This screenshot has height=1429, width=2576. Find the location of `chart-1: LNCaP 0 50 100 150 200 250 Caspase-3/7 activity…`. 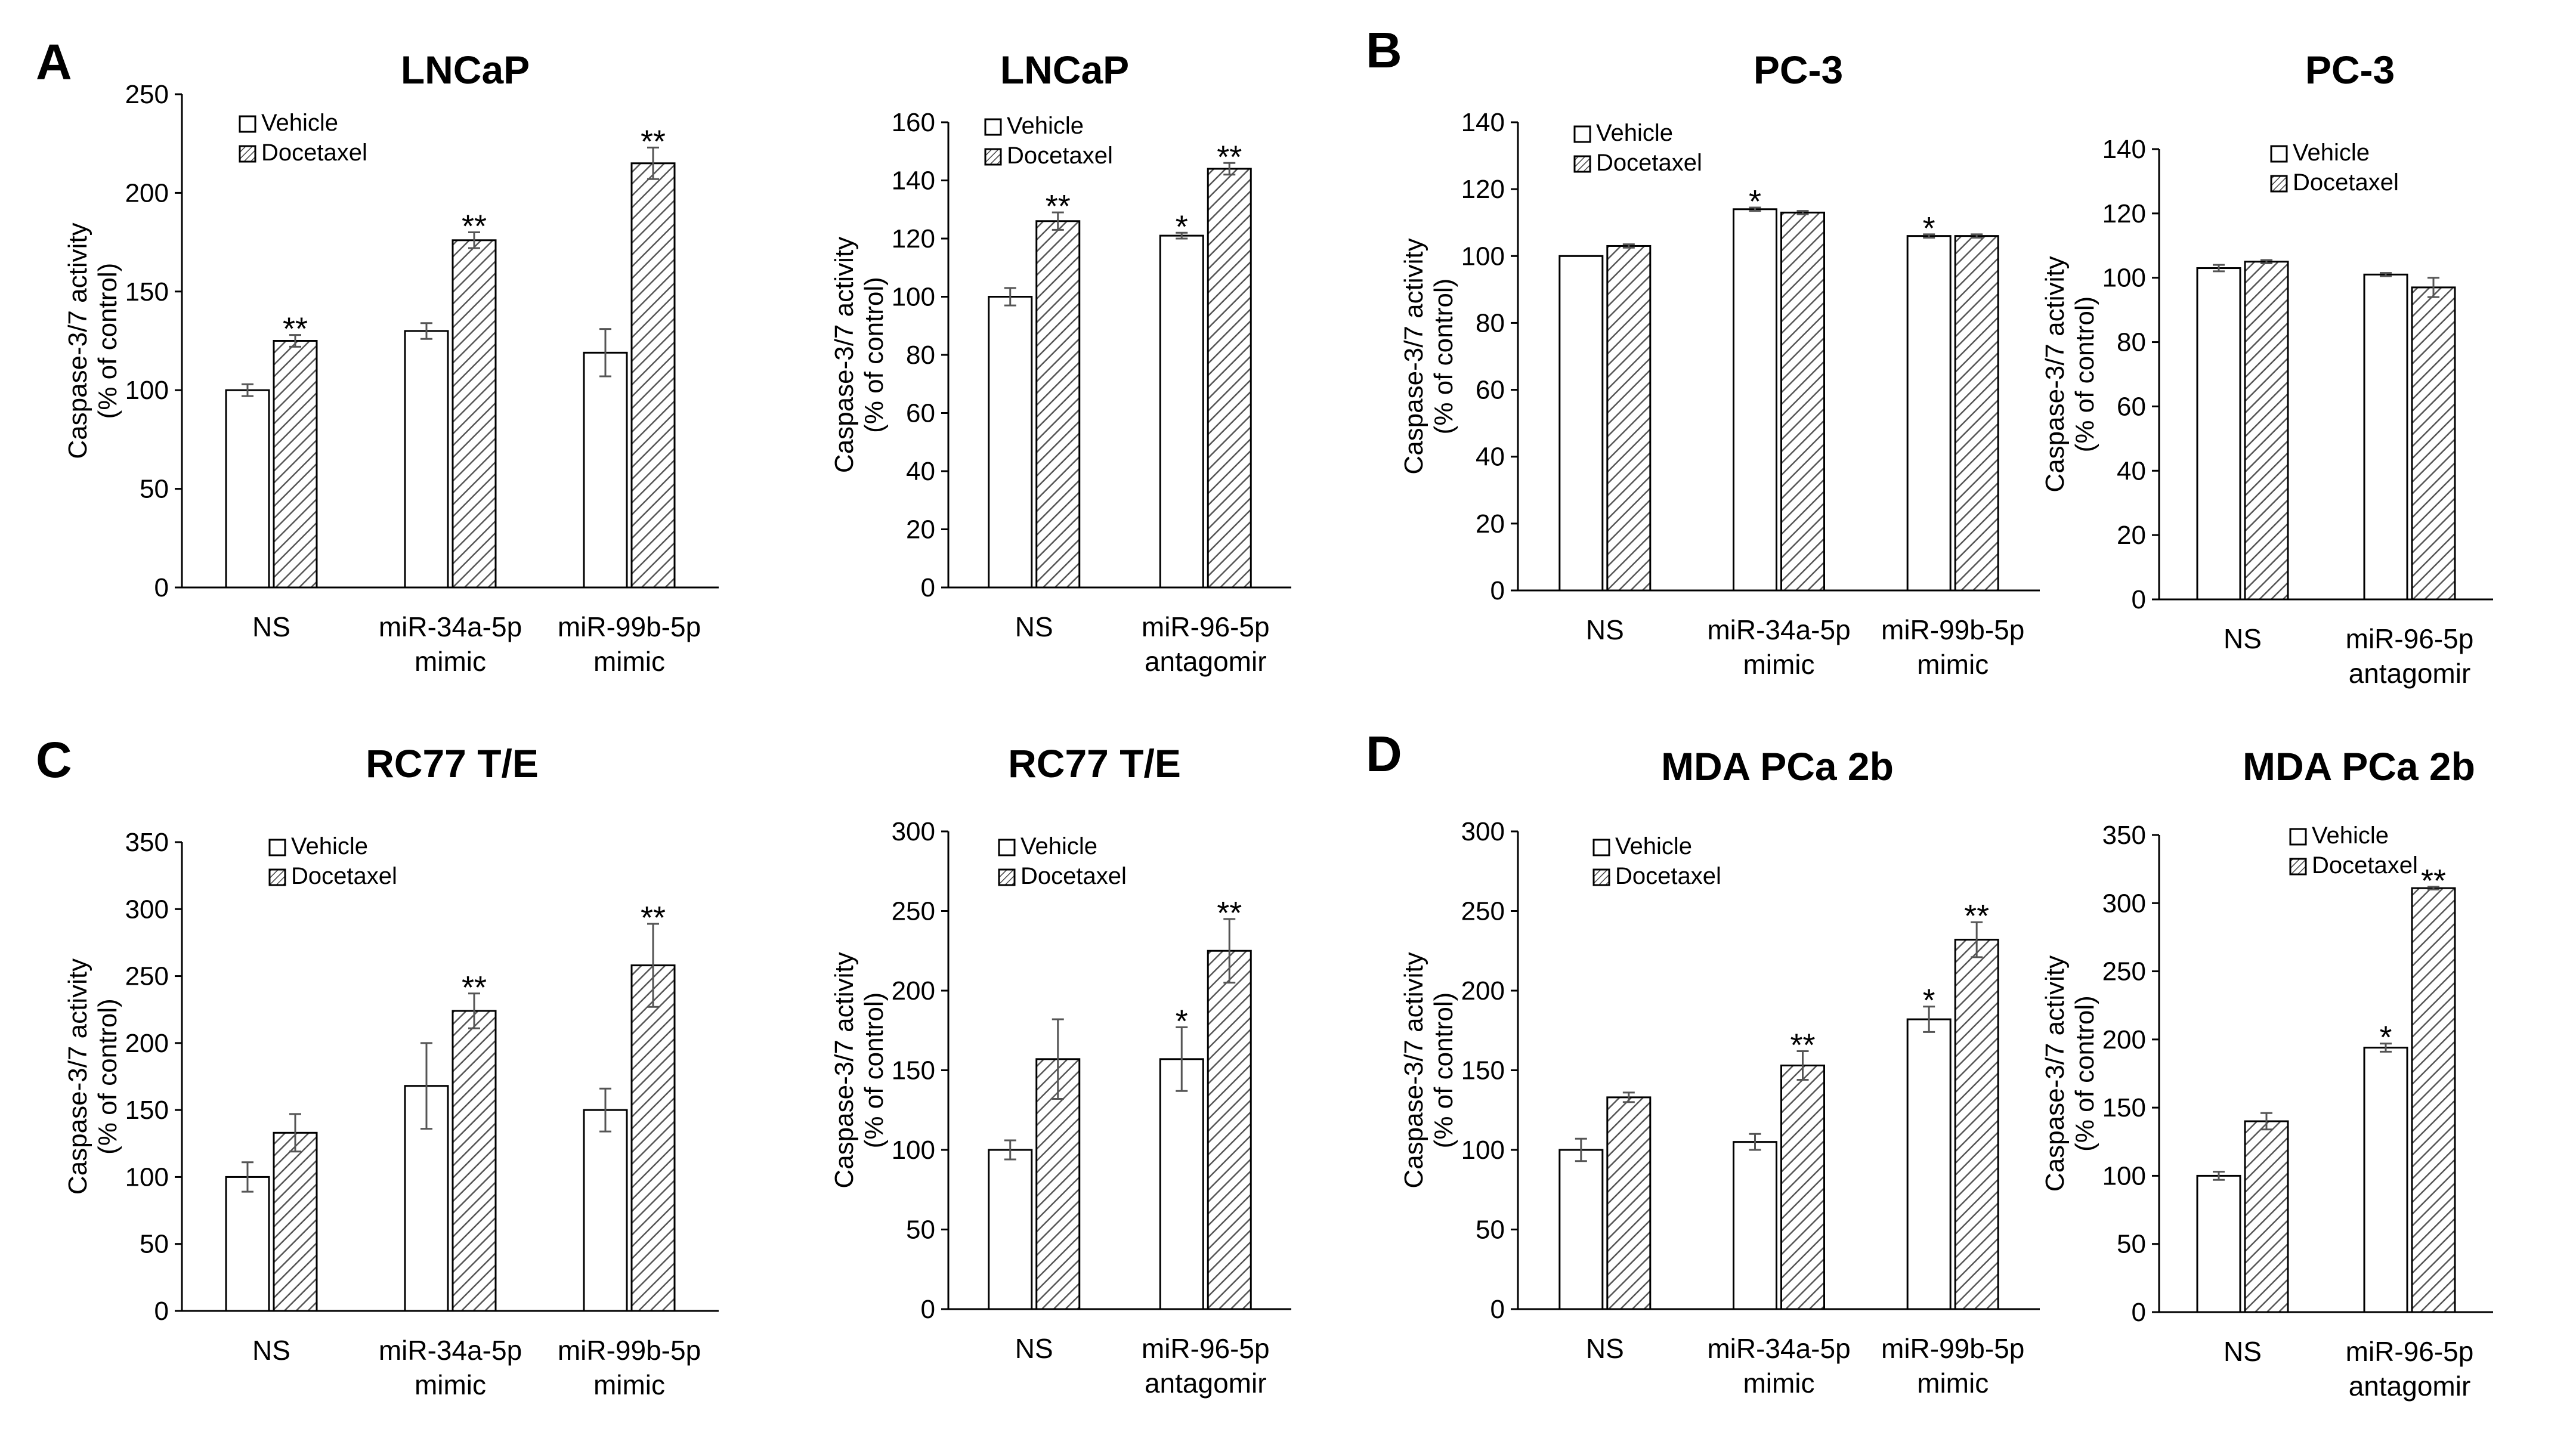

chart-1: LNCaP 0 50 100 150 200 250 Caspase-3/7 activity… is located at coordinates (391, 362).